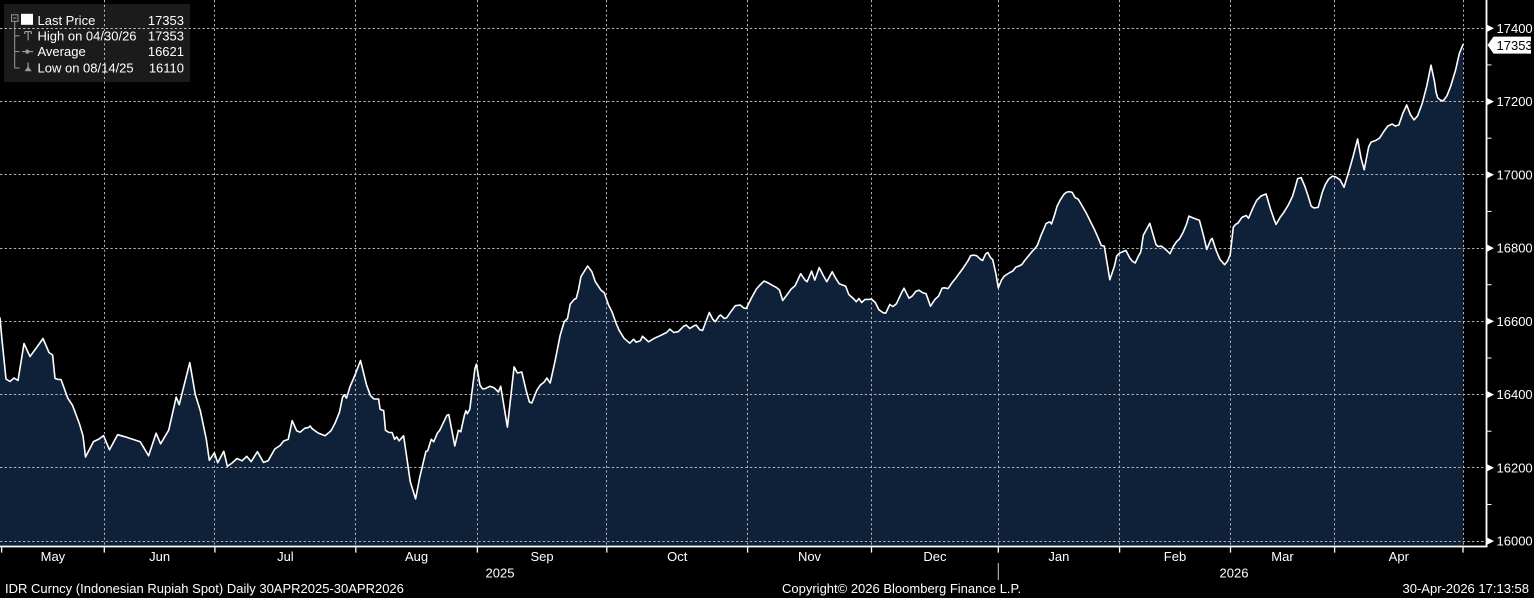  What do you see at coordinates (1515, 174) in the screenshot?
I see `svg-text: 17000` at bounding box center [1515, 174].